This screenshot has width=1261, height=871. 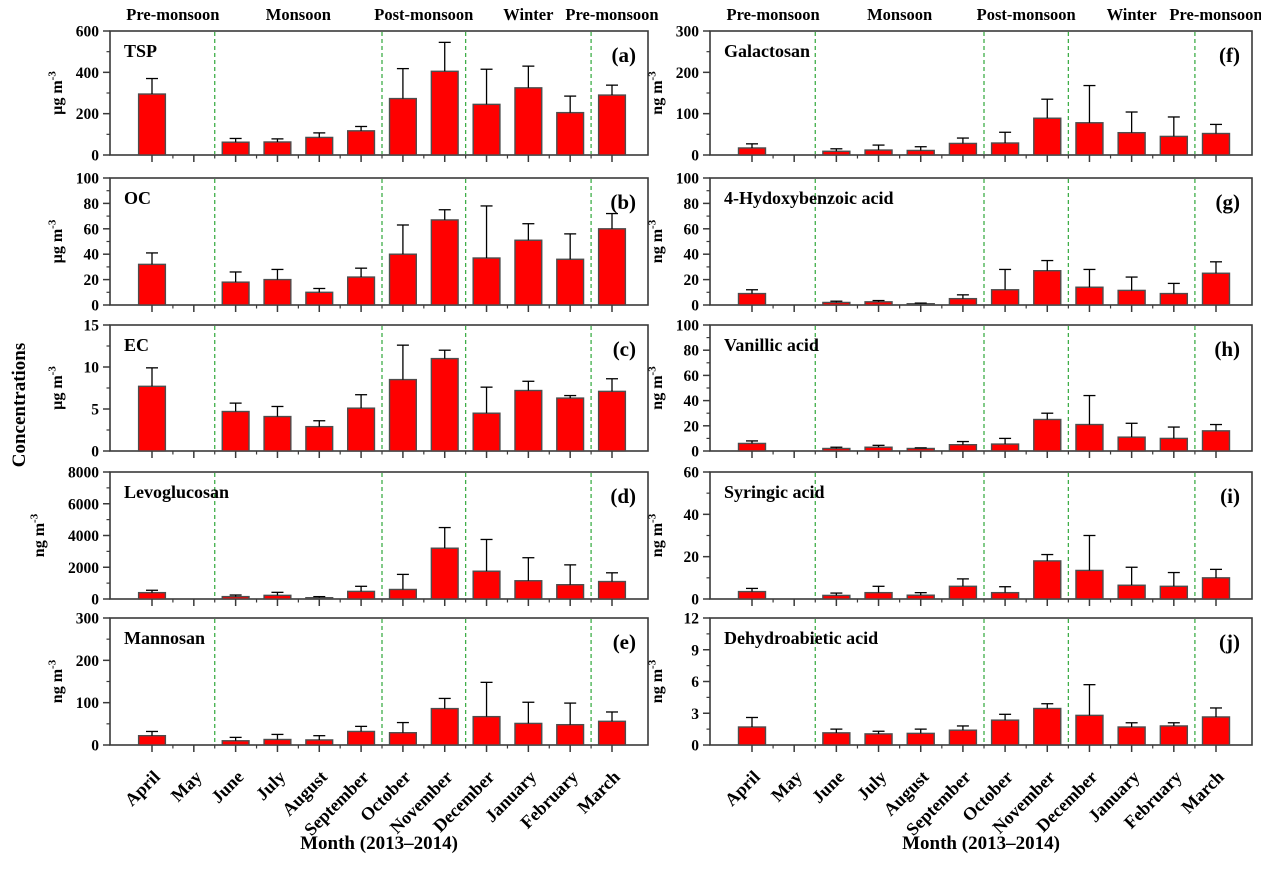 I want to click on panel-title-g: 4-Hydoxybenzoic acid, so click(x=809, y=198).